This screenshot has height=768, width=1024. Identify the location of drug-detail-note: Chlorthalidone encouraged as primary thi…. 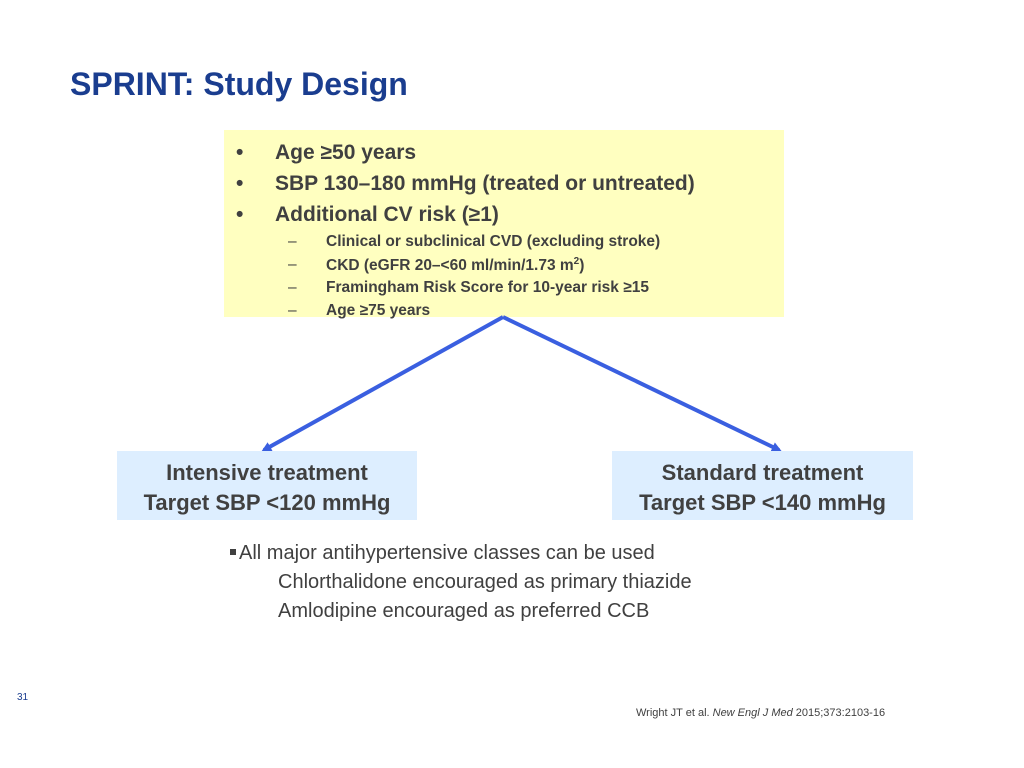
(485, 582).